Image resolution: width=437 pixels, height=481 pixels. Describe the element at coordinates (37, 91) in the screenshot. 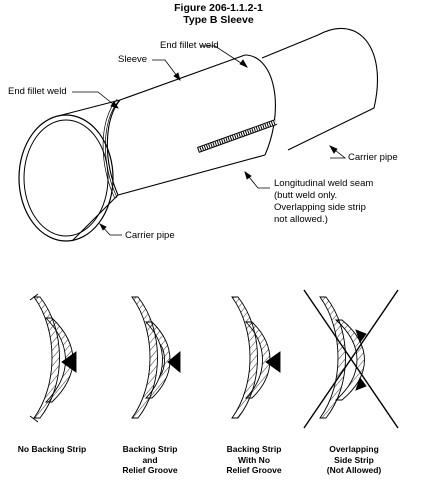

I see `label-end-fillet-weld-left: End fillet weld` at that location.